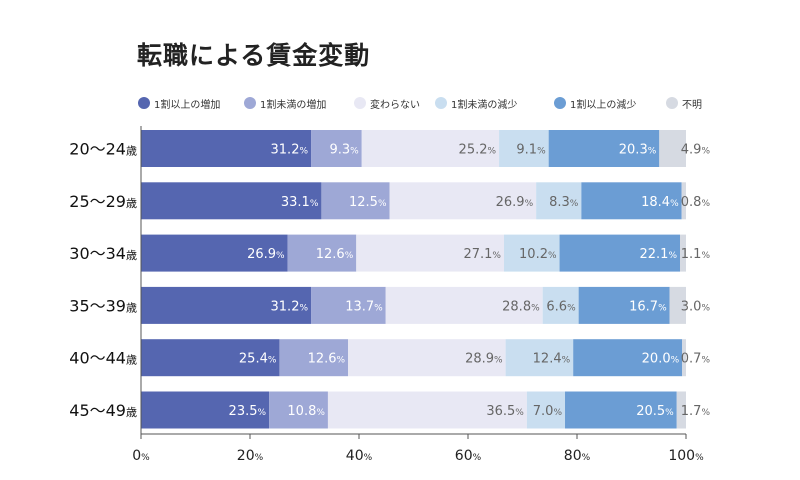 The height and width of the screenshot is (480, 800). I want to click on x-tick-label: 100%, so click(686, 456).